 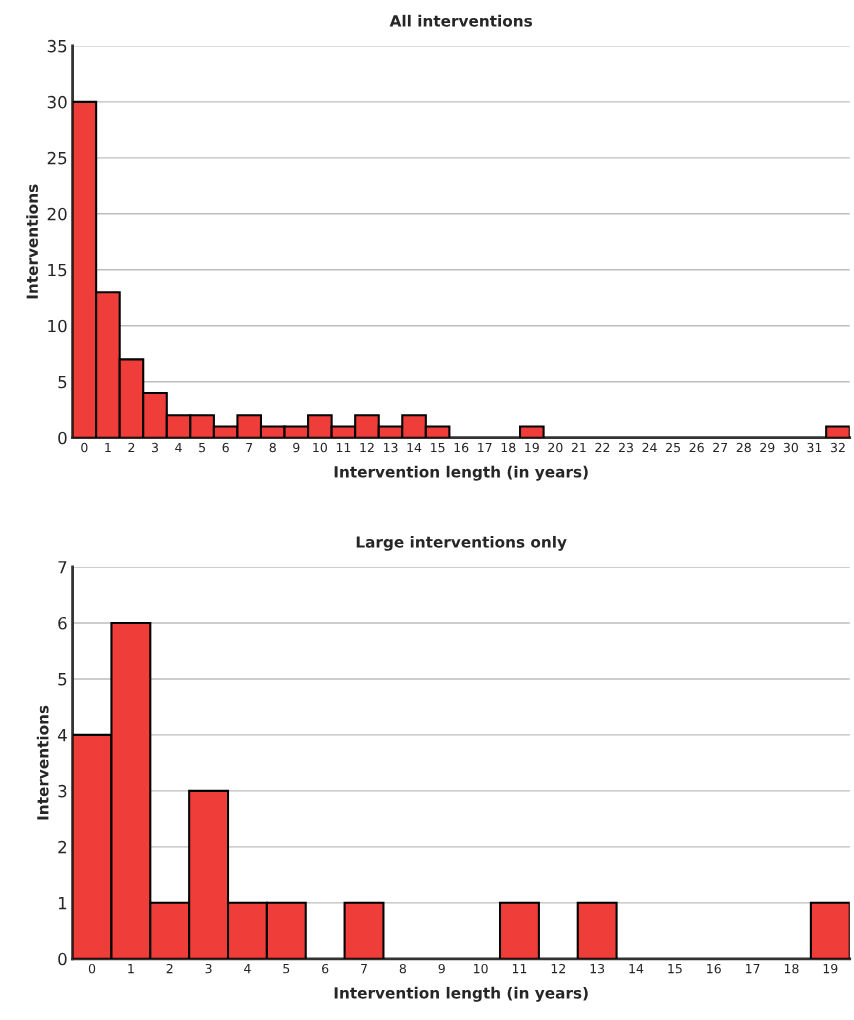 I want to click on x-tick-label: 20, so click(x=555, y=447).